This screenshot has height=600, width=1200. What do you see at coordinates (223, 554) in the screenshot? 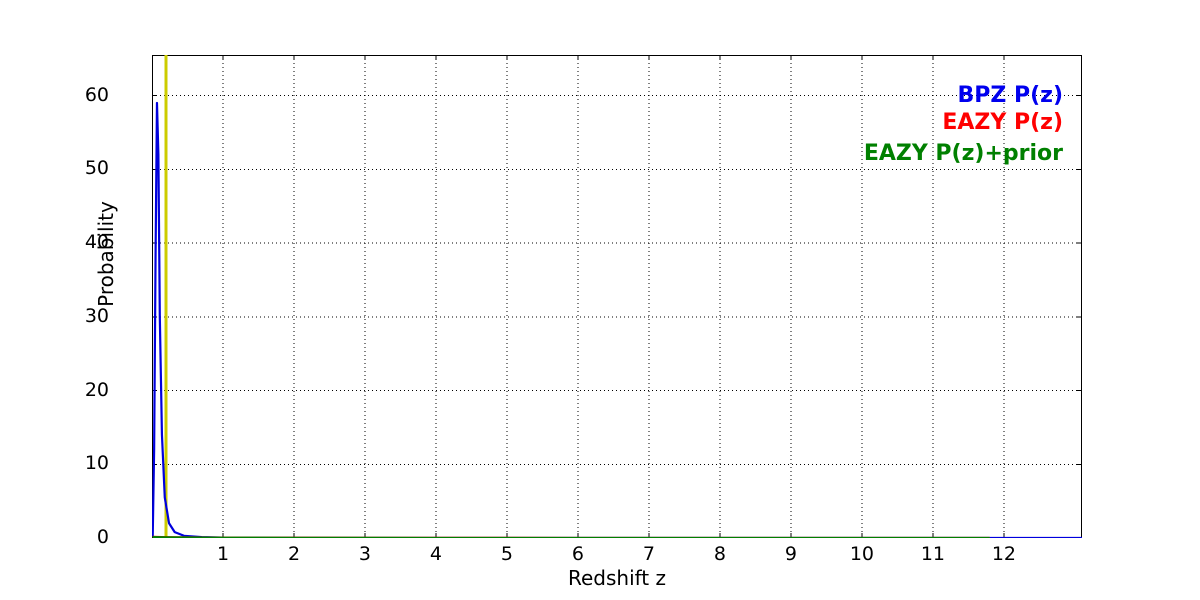
I see `x-tick-label: 1` at bounding box center [223, 554].